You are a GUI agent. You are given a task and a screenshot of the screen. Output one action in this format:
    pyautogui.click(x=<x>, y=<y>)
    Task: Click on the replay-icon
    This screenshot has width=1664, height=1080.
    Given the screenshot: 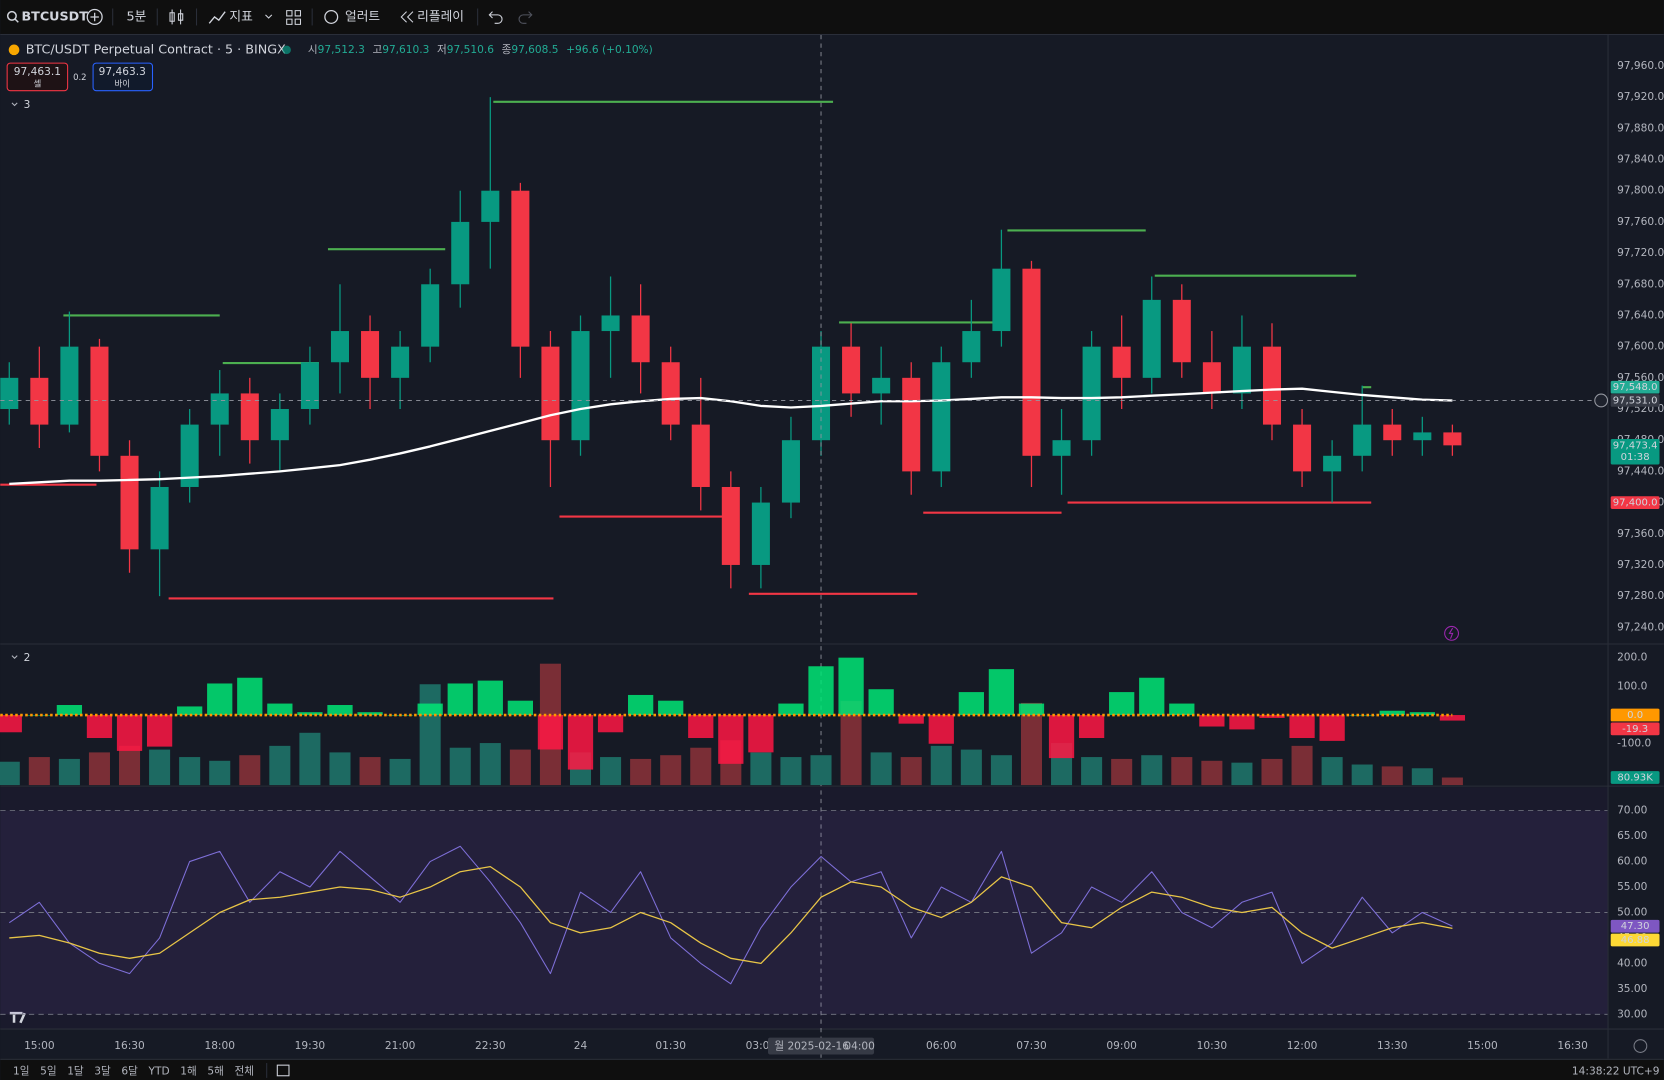 What is the action you would take?
    pyautogui.click(x=407, y=17)
    